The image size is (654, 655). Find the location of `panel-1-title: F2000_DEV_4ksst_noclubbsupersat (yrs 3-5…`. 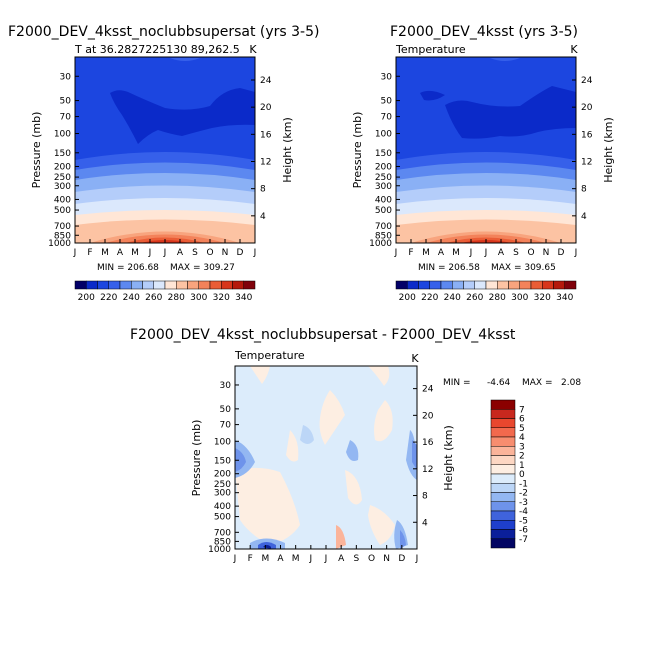

panel-1-title: F2000_DEV_4ksst_noclubbsupersat (yrs 3-5… is located at coordinates (163, 32).